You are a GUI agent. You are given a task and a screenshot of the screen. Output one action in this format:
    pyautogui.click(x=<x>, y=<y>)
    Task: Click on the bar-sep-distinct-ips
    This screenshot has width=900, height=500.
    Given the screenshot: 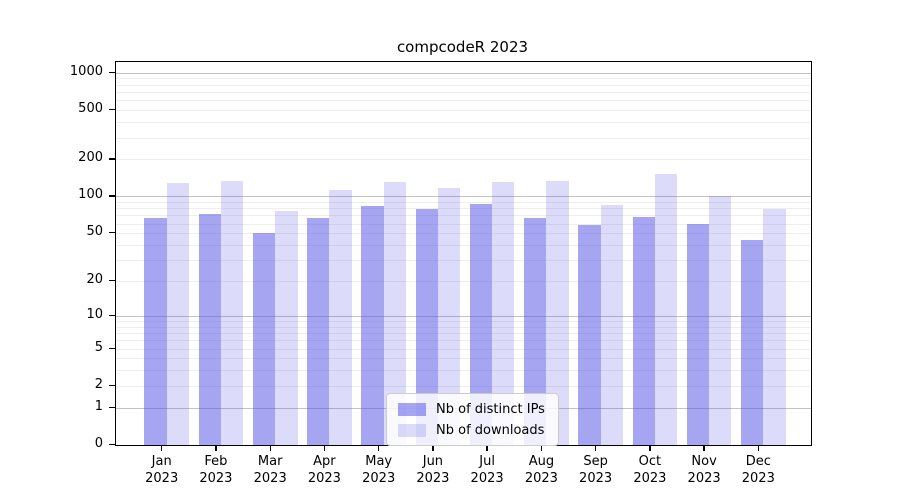 What is the action you would take?
    pyautogui.click(x=589, y=335)
    